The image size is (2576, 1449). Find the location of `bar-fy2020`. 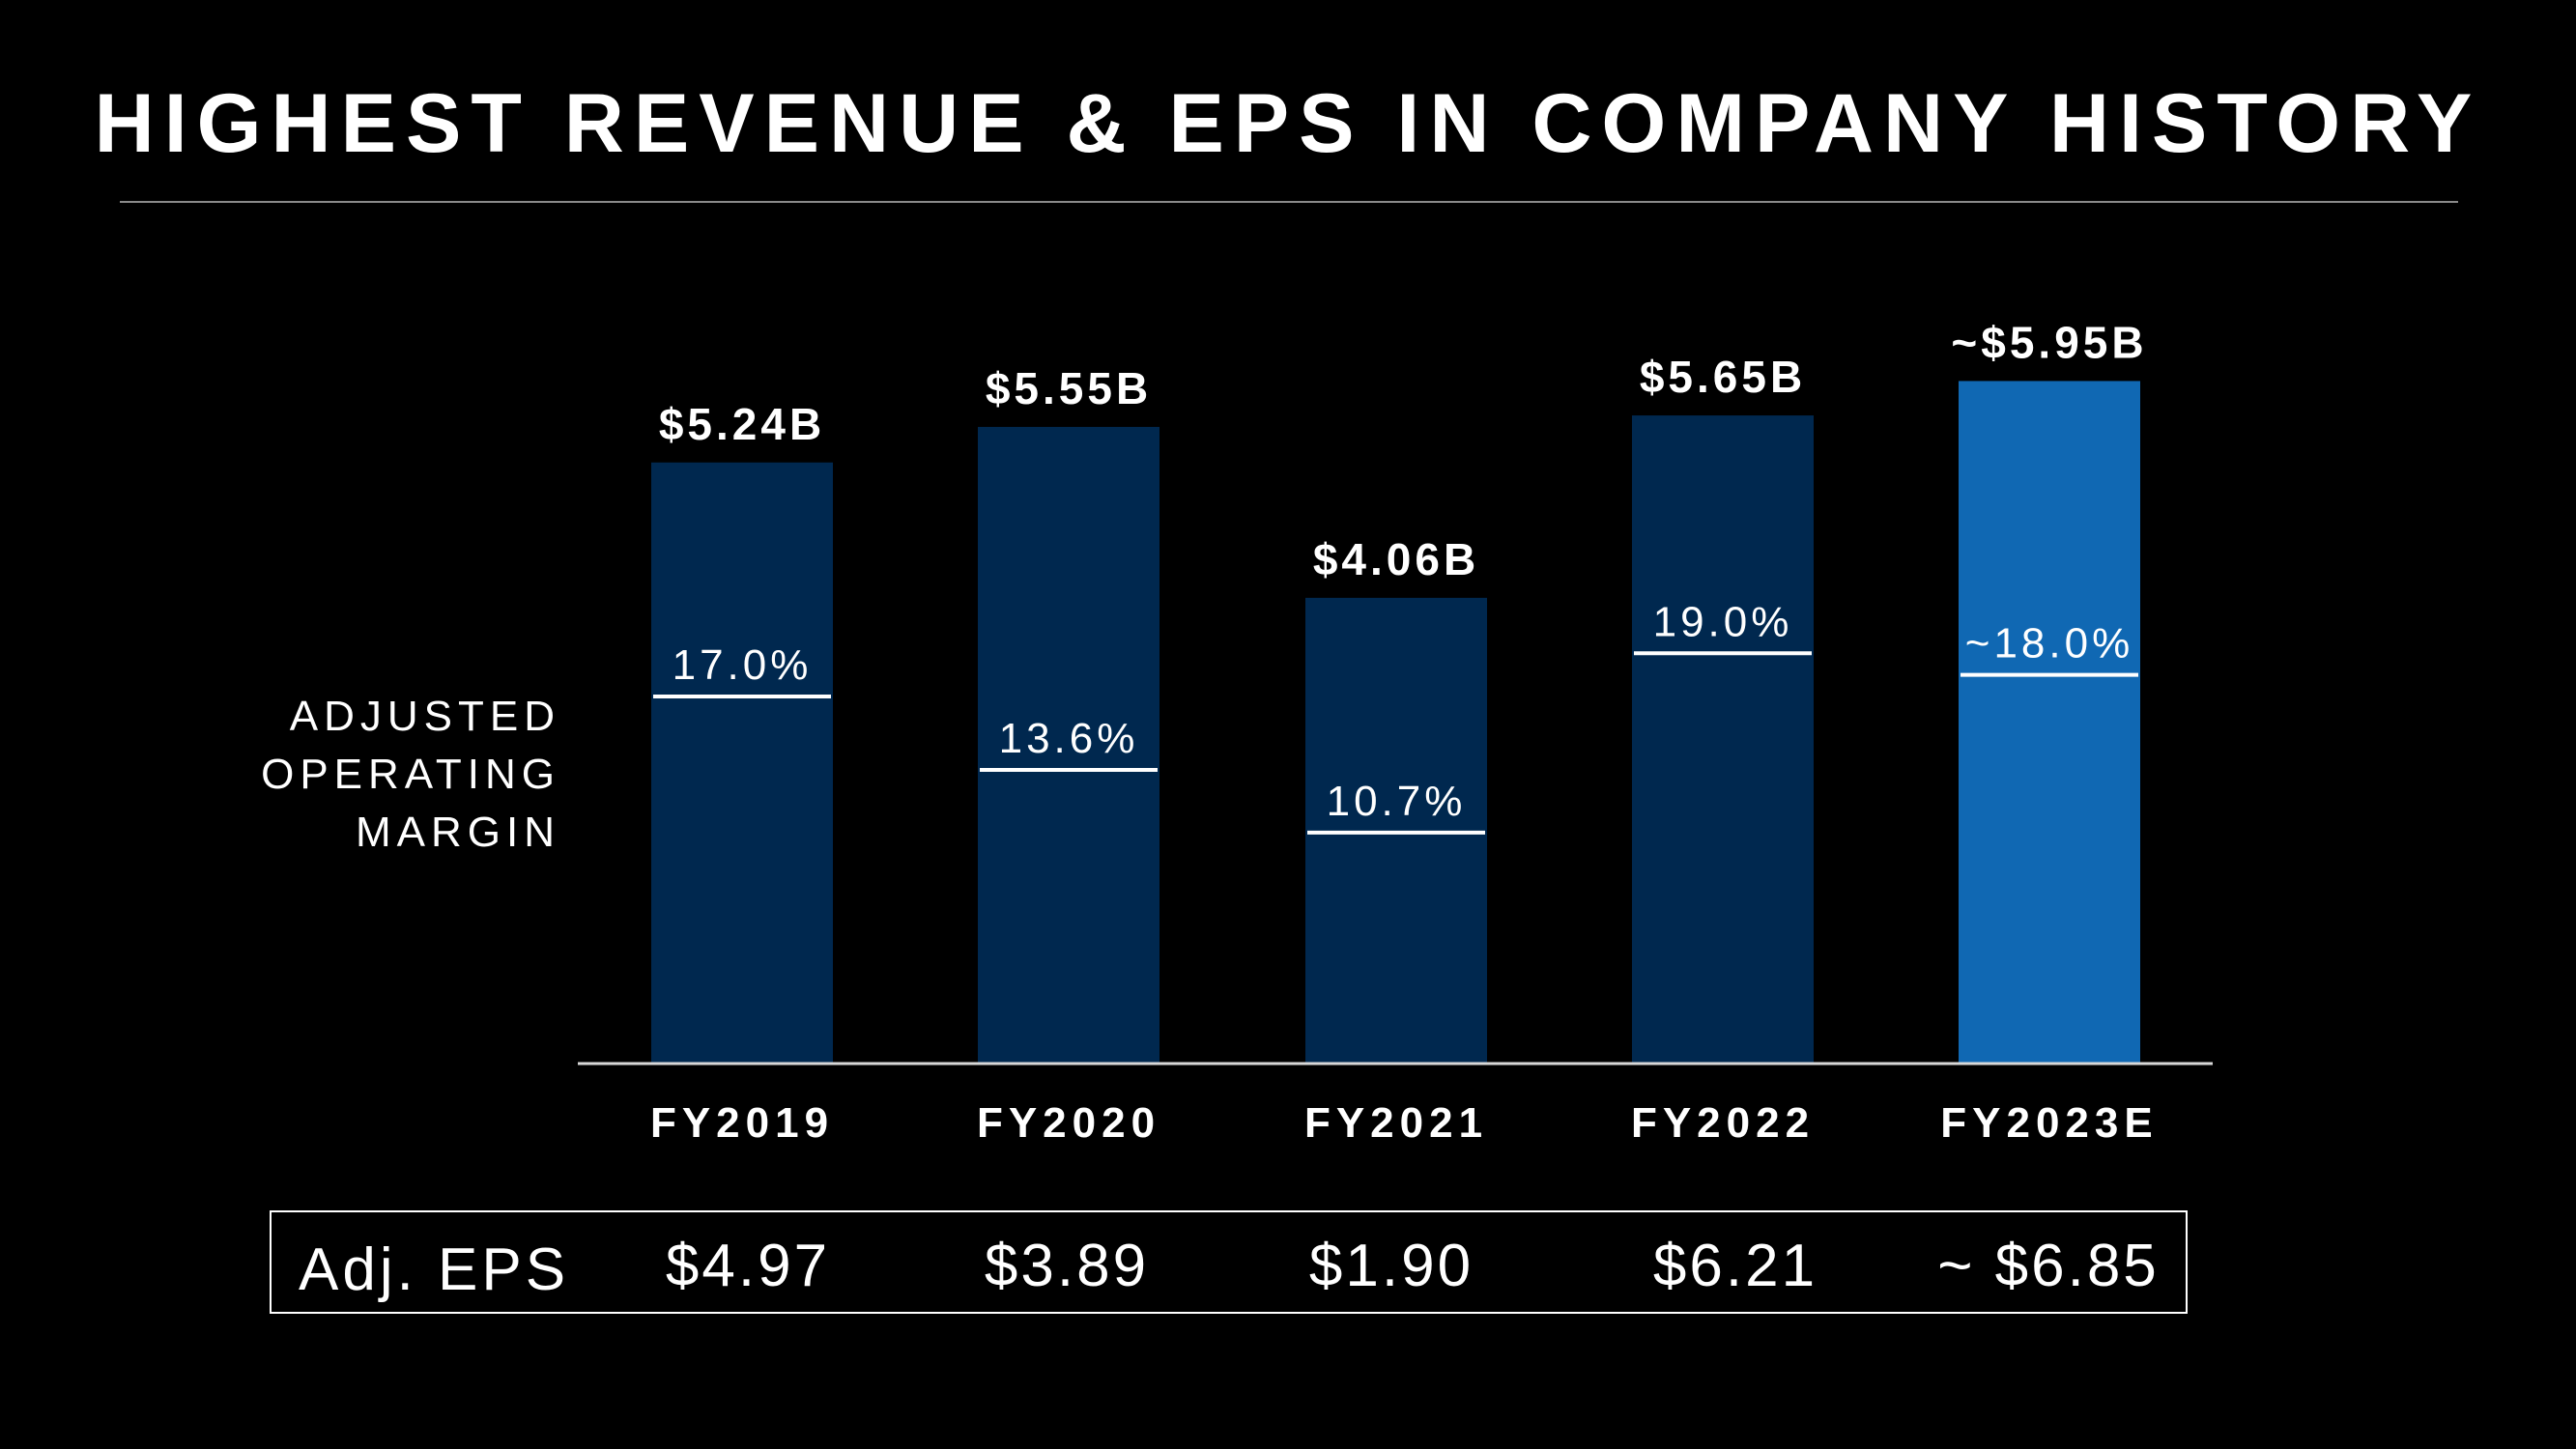

bar-fy2020 is located at coordinates (1069, 745).